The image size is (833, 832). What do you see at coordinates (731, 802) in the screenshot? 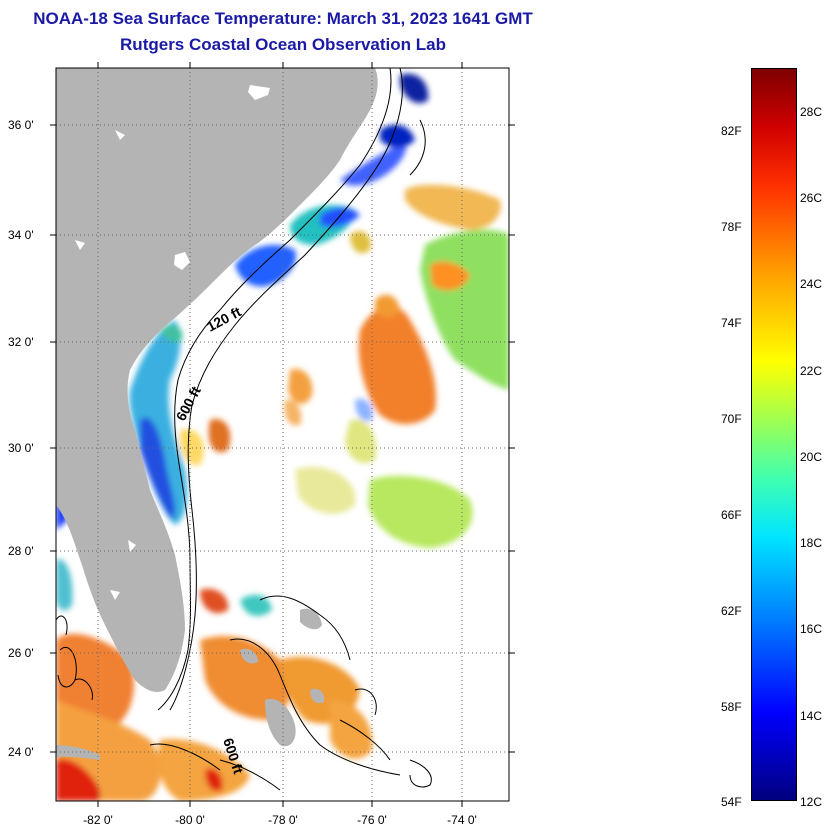
I see `colorbar-label-f: 54F` at bounding box center [731, 802].